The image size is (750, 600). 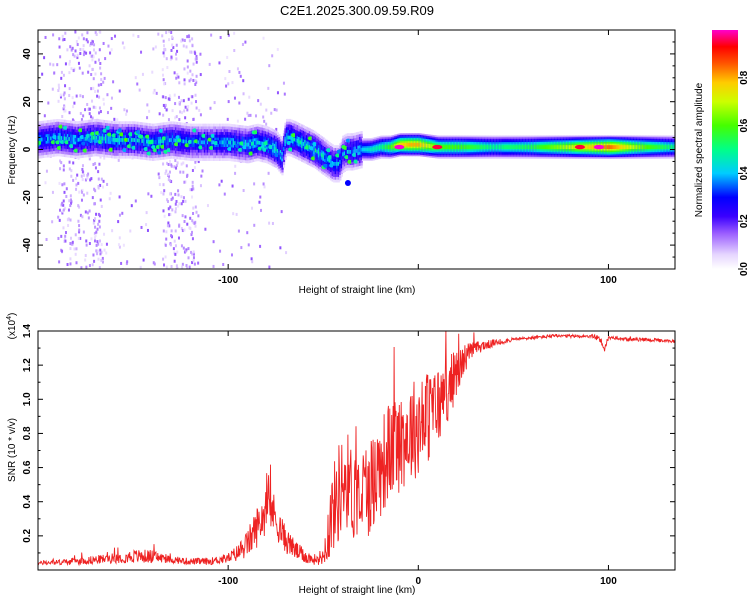 I want to click on snr-x-tick-label: 0, so click(x=419, y=581).